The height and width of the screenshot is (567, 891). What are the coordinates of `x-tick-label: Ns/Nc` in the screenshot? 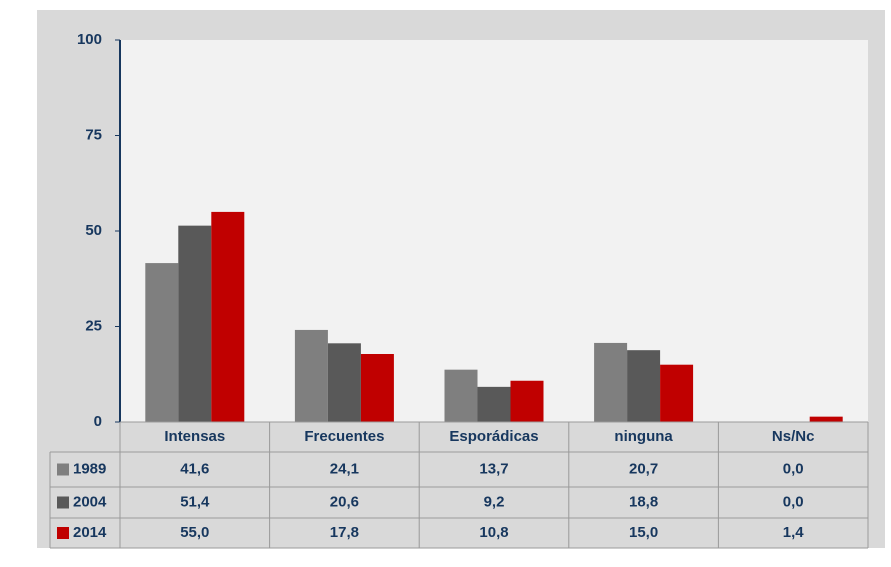 It's located at (793, 436).